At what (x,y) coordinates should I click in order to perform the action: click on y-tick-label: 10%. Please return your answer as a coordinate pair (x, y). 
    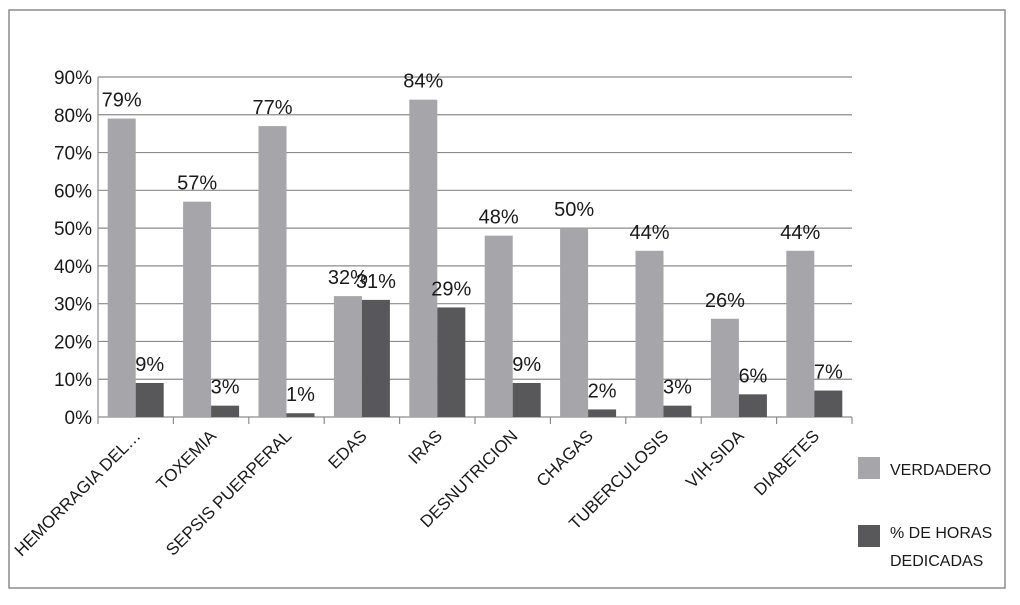
    Looking at the image, I should click on (73, 380).